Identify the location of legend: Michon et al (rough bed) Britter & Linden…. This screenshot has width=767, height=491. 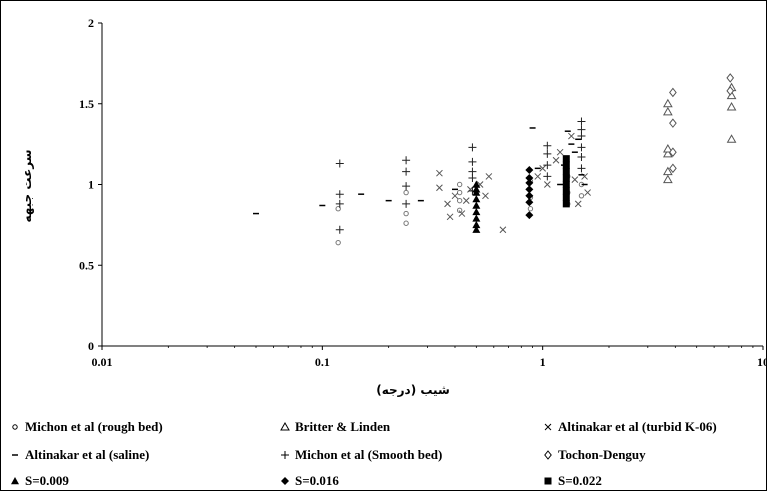
(364, 453).